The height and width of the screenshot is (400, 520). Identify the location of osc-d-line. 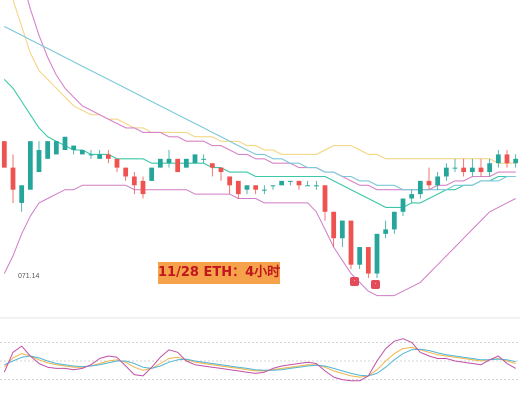
(260, 362).